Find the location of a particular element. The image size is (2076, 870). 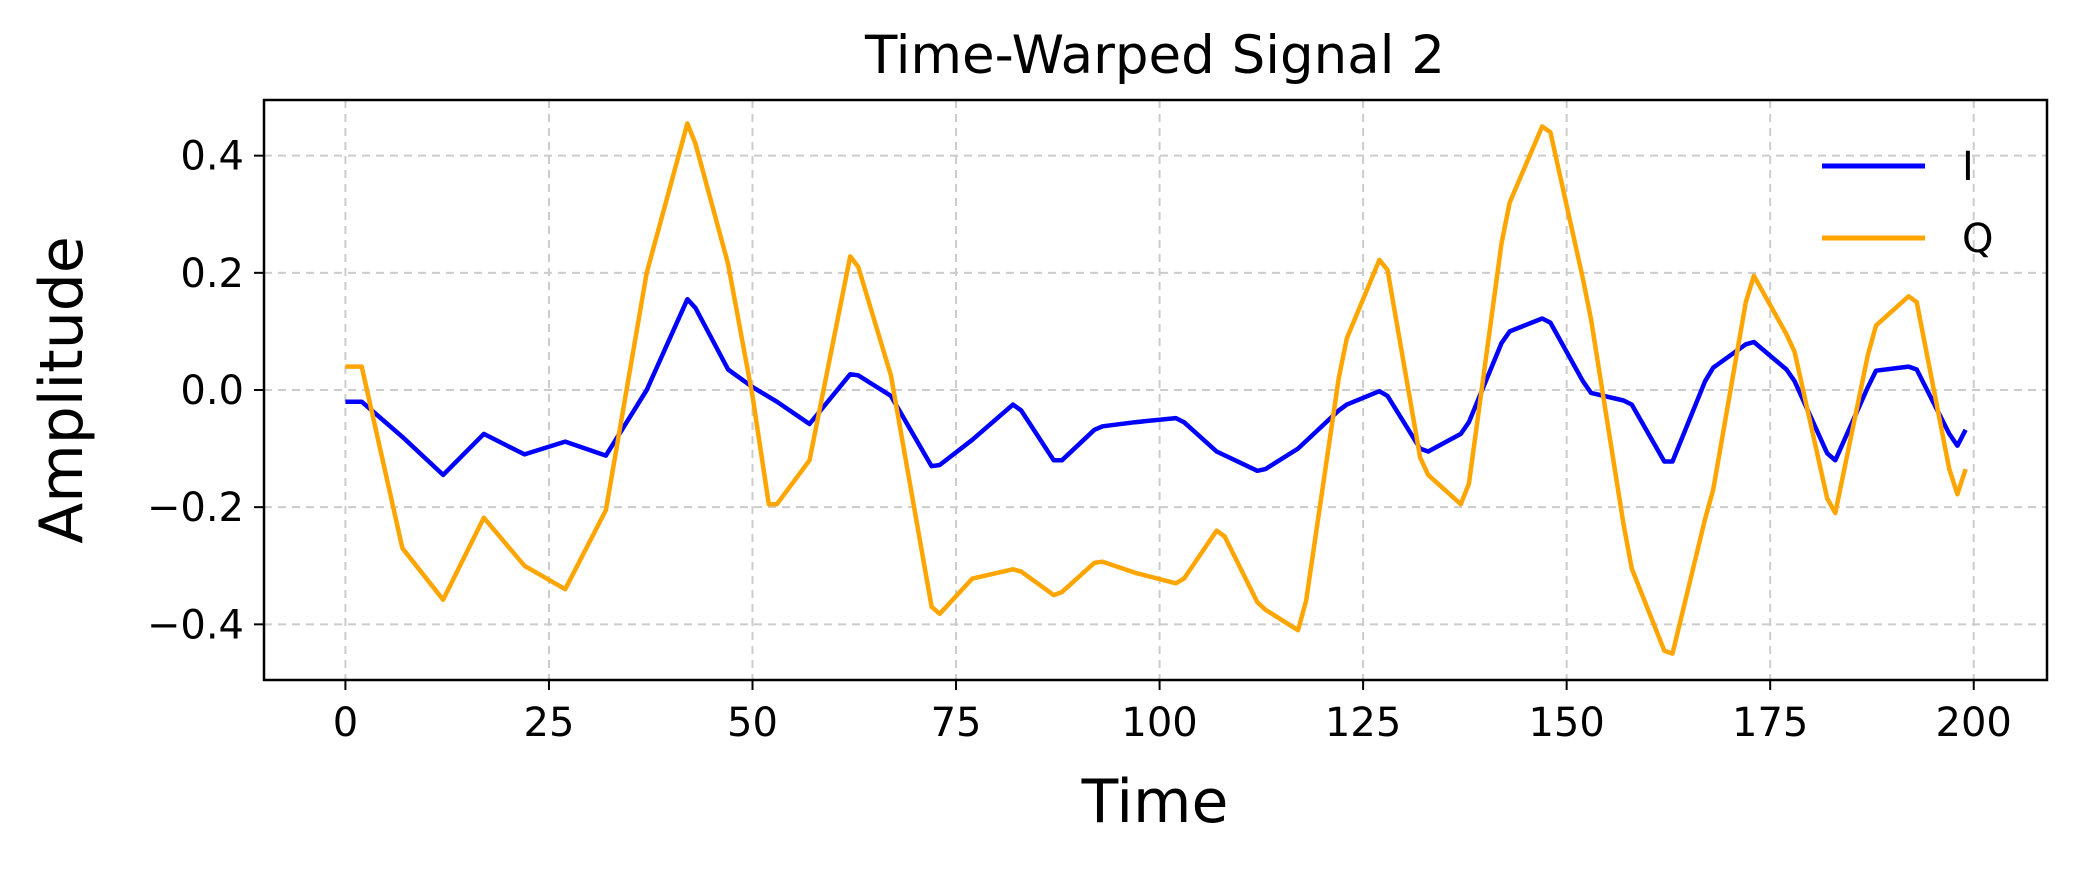

legend: I Q is located at coordinates (1907, 203).